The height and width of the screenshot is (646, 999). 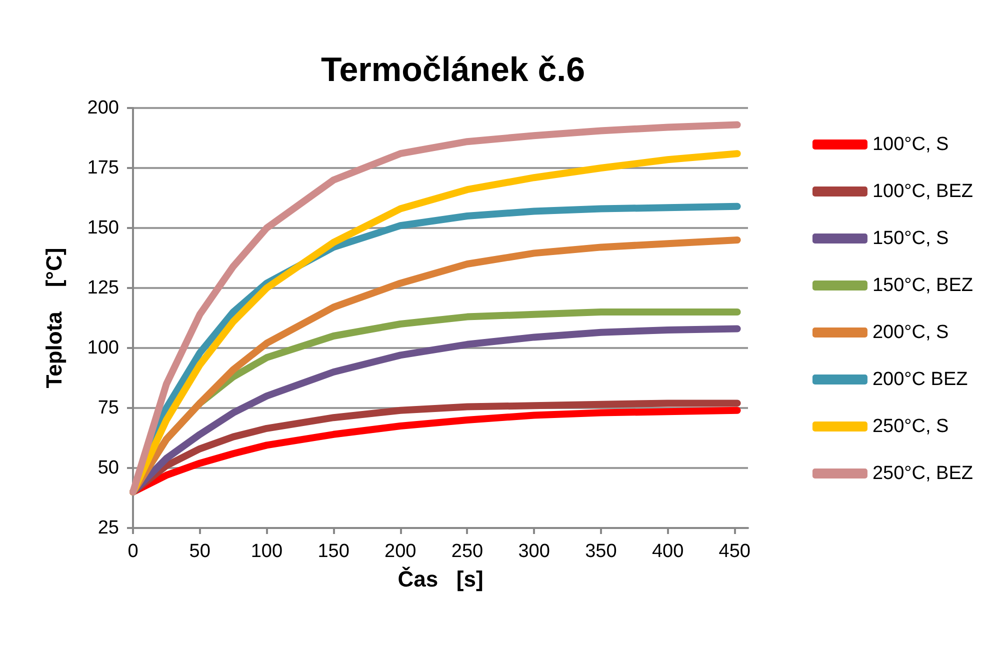 What do you see at coordinates (910, 144) in the screenshot?
I see `legend-label: 100°C, S` at bounding box center [910, 144].